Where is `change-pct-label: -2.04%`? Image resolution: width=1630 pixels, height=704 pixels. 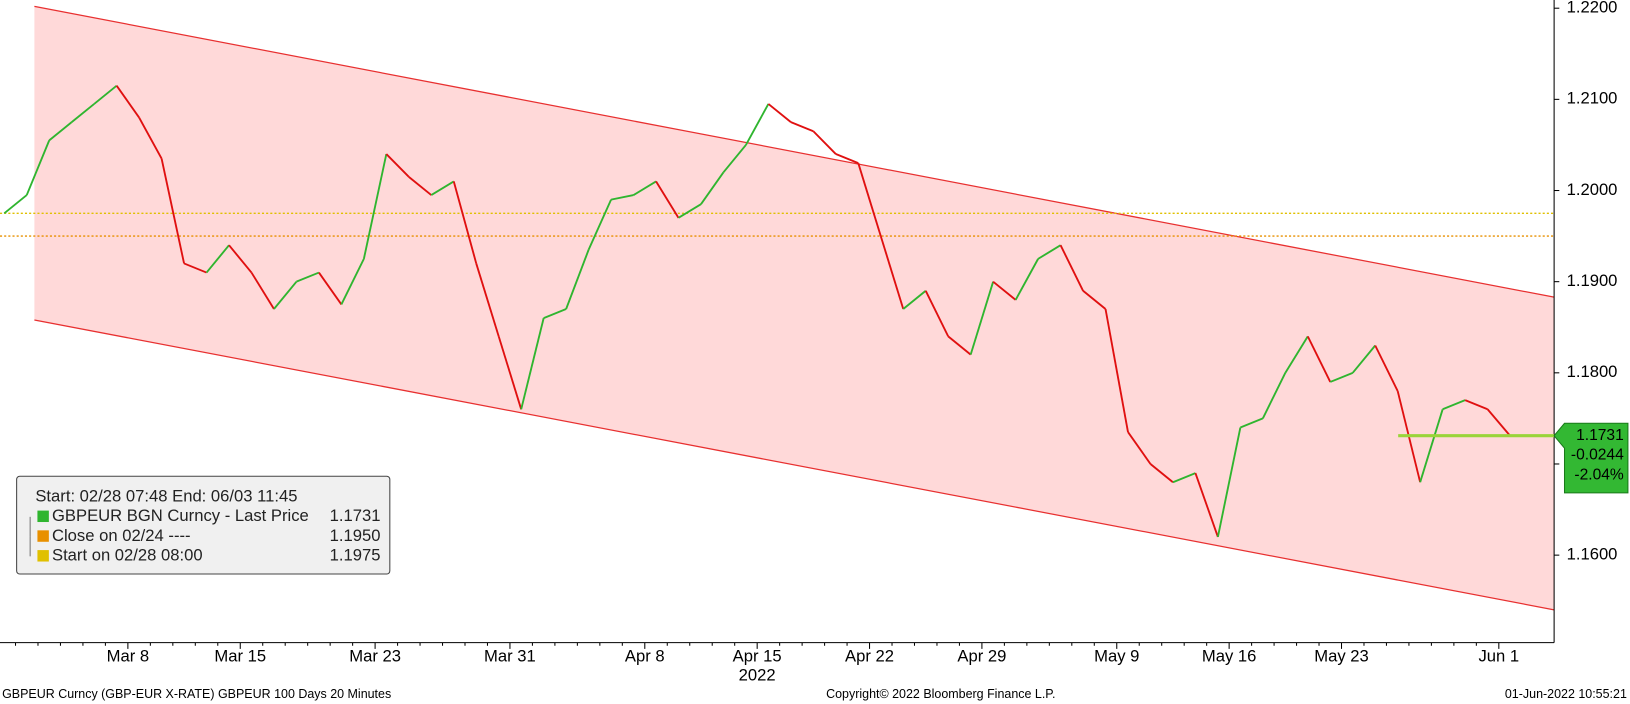
change-pct-label: -2.04% is located at coordinates (1598, 474).